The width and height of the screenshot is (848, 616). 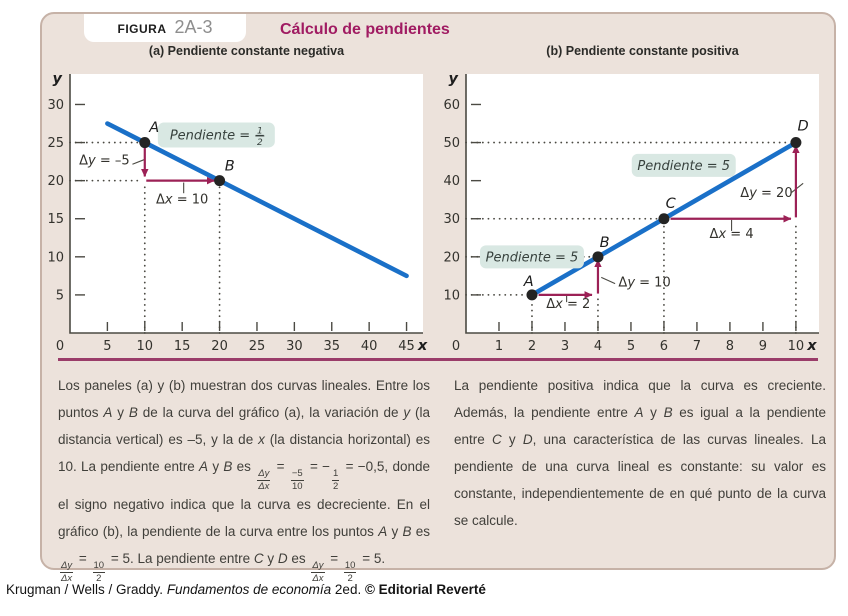 What do you see at coordinates (499, 346) in the screenshot?
I see `x-tick-label: 1` at bounding box center [499, 346].